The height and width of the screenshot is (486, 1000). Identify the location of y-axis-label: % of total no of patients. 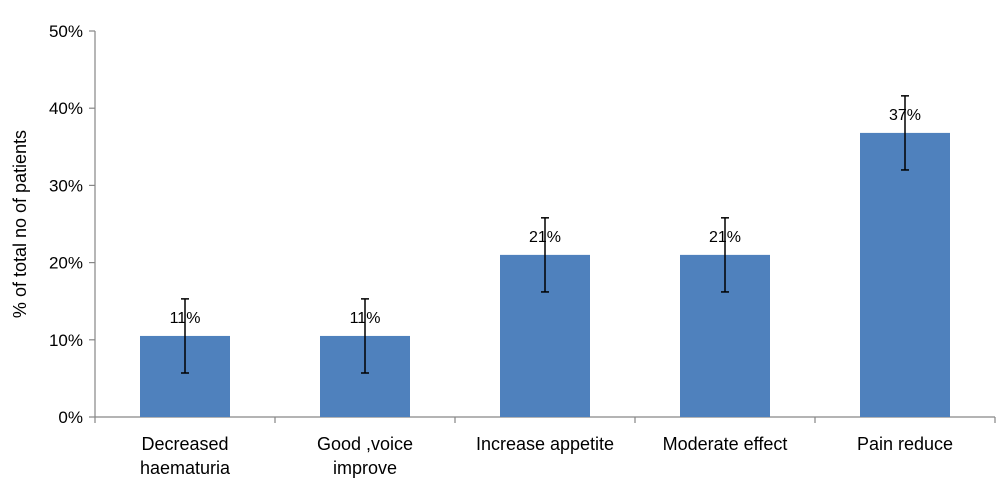
(20, 224).